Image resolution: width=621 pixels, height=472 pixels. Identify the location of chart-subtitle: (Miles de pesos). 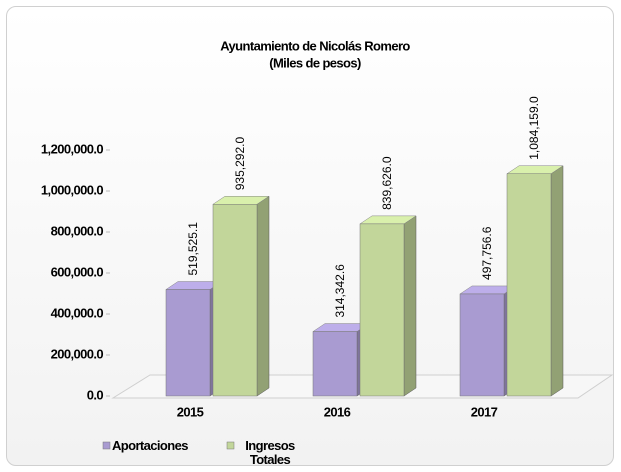
(315, 62).